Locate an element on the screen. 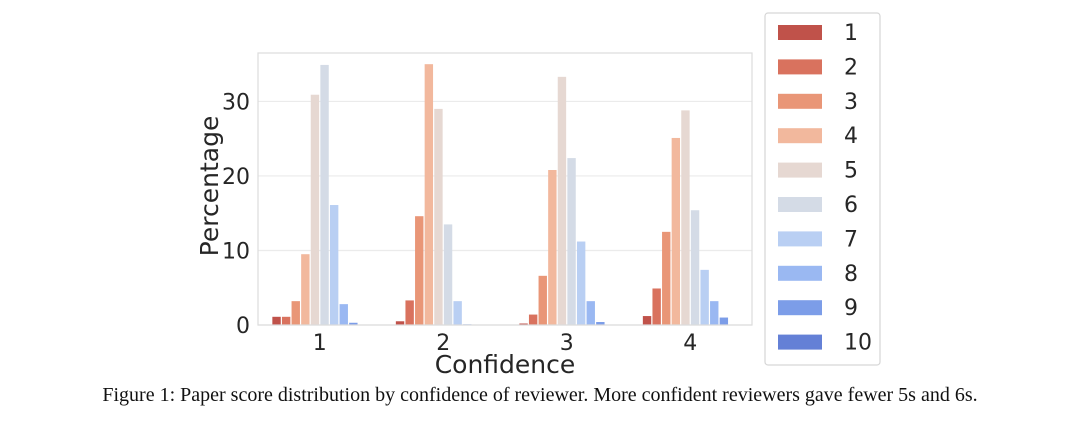 Image resolution: width=1080 pixels, height=422 pixels. y-tick-label: 30 is located at coordinates (236, 102).